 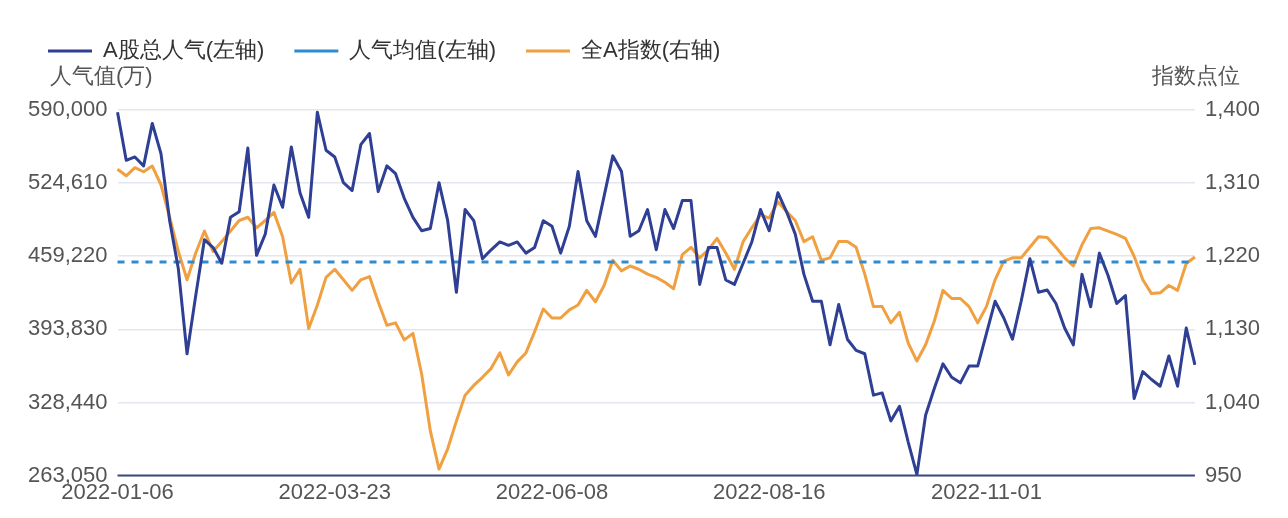 What do you see at coordinates (422, 50) in the screenshot?
I see `legend-label: 人气均值(左轴)` at bounding box center [422, 50].